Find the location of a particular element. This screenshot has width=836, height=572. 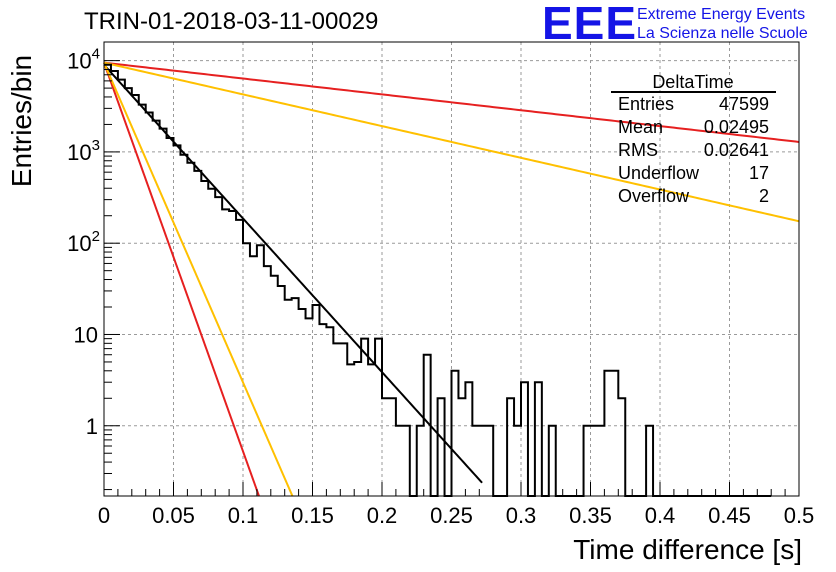

stats-value: 2 is located at coordinates (764, 196).